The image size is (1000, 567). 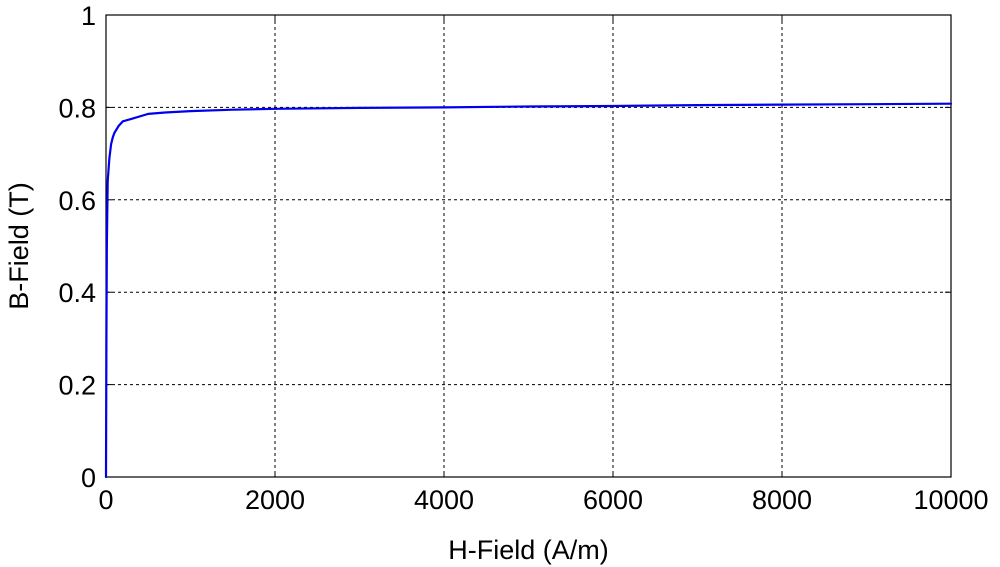 What do you see at coordinates (88, 478) in the screenshot?
I see `y-tick-label: 0` at bounding box center [88, 478].